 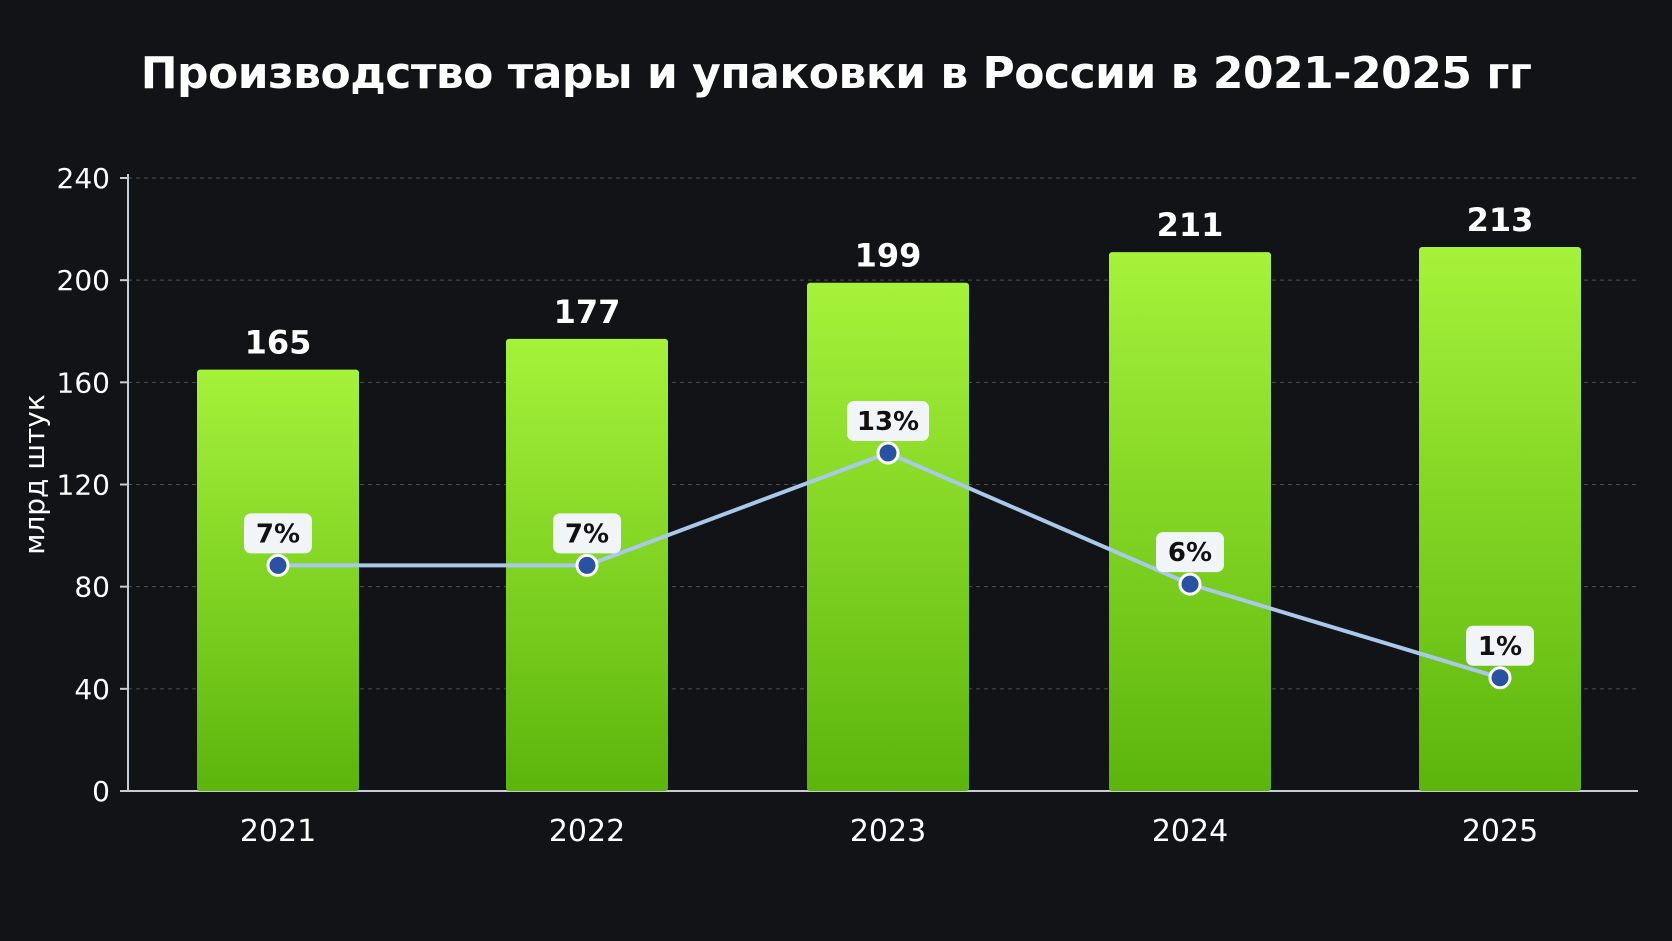 What do you see at coordinates (92, 587) in the screenshot?
I see `y-tick-label: 80` at bounding box center [92, 587].